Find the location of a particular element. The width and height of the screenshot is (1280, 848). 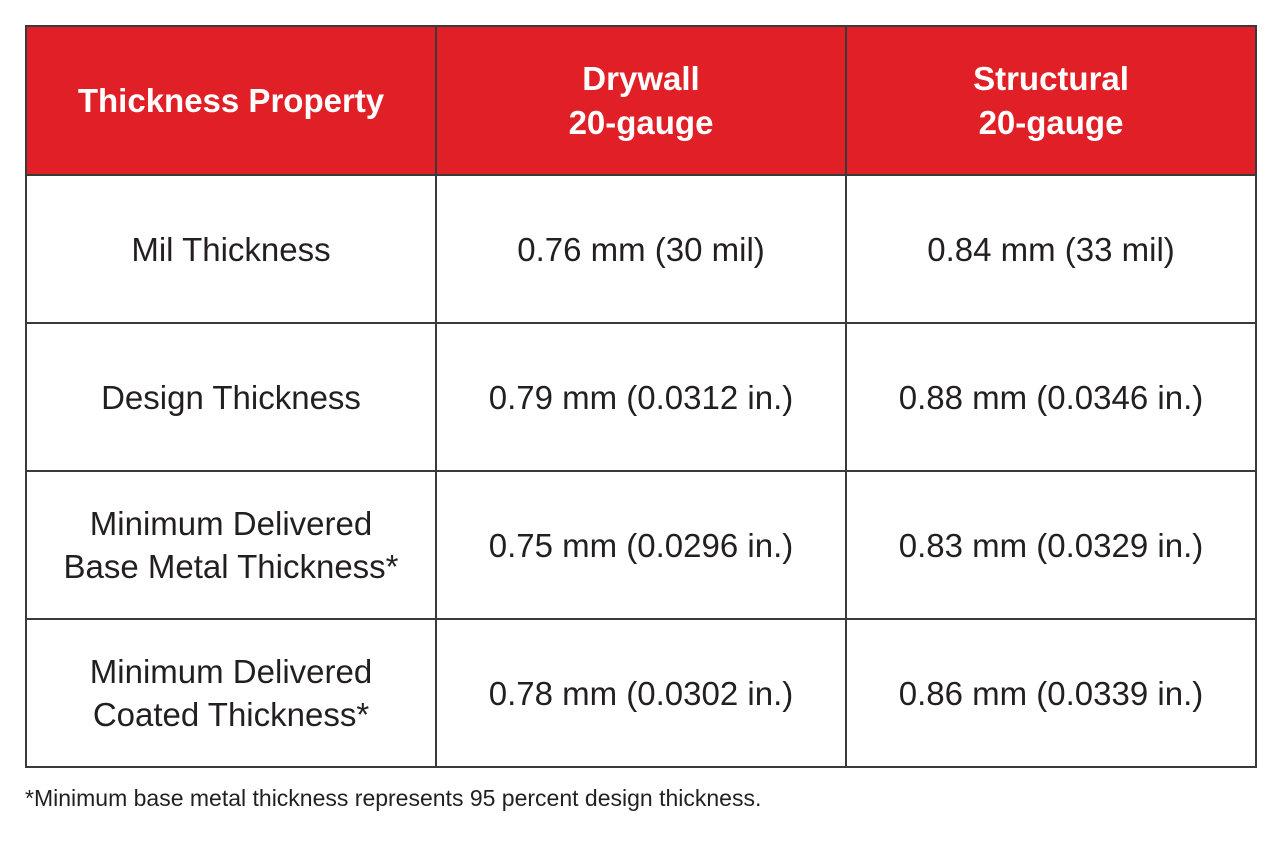

row-property-cell: Design Thickness is located at coordinates (231, 397).